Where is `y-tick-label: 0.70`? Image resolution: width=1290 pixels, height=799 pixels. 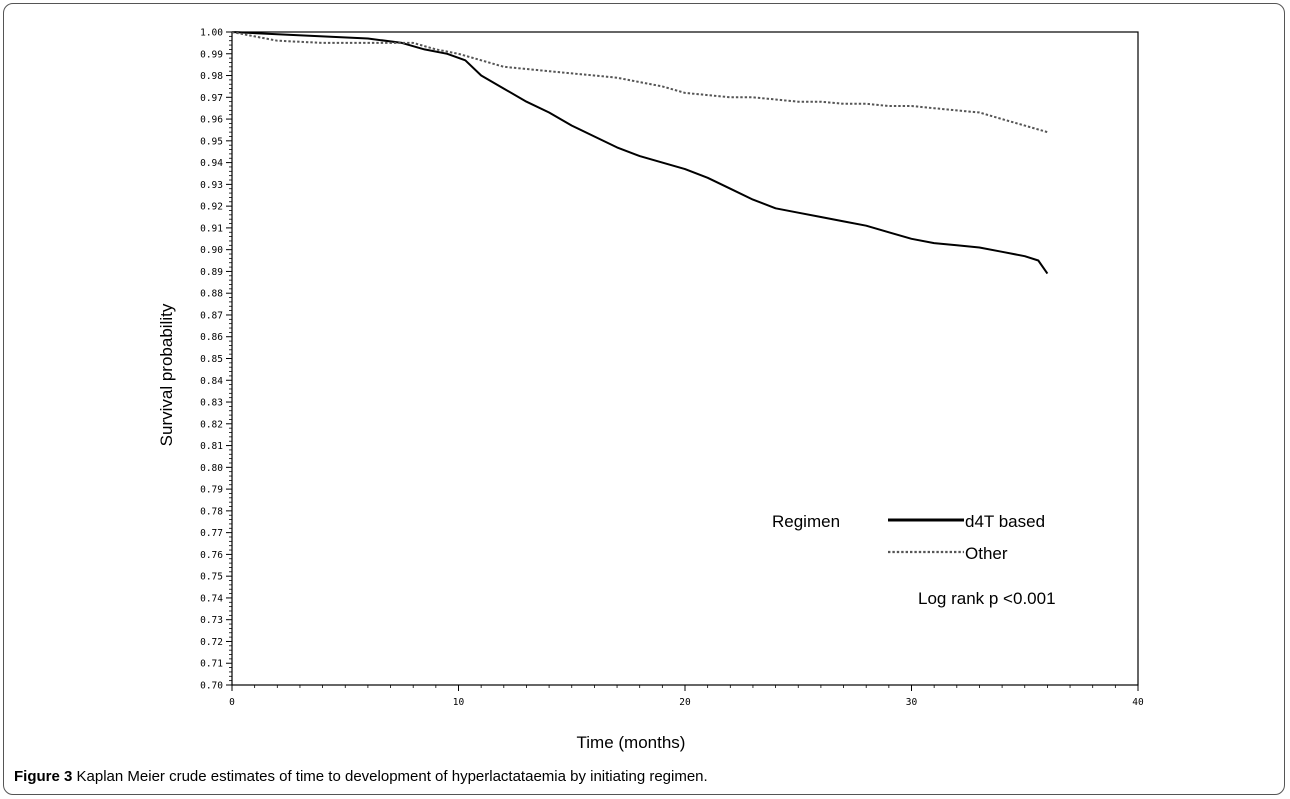
y-tick-label: 0.70 is located at coordinates (211, 686).